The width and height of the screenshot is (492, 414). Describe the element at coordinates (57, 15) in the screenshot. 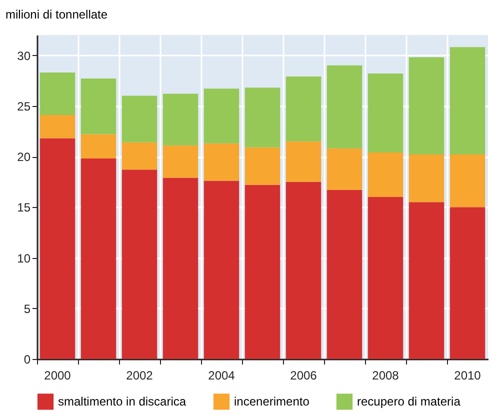

I see `y-axis-title: milioni di tonnellate` at that location.